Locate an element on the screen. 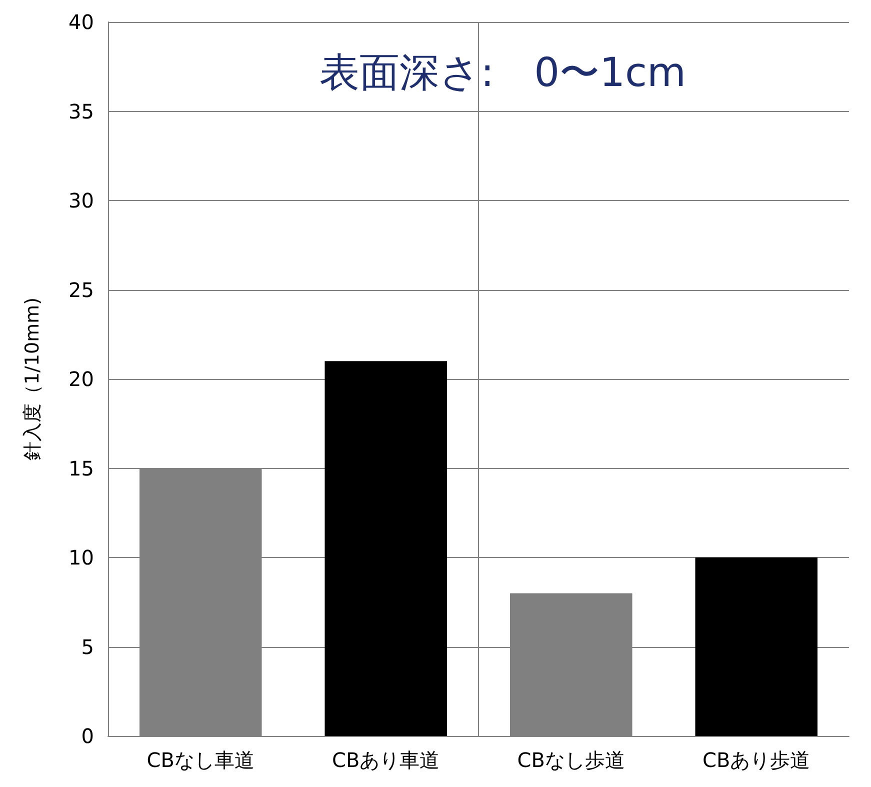 The image size is (871, 787). x-tick-label: CBあり歩道 is located at coordinates (756, 760).